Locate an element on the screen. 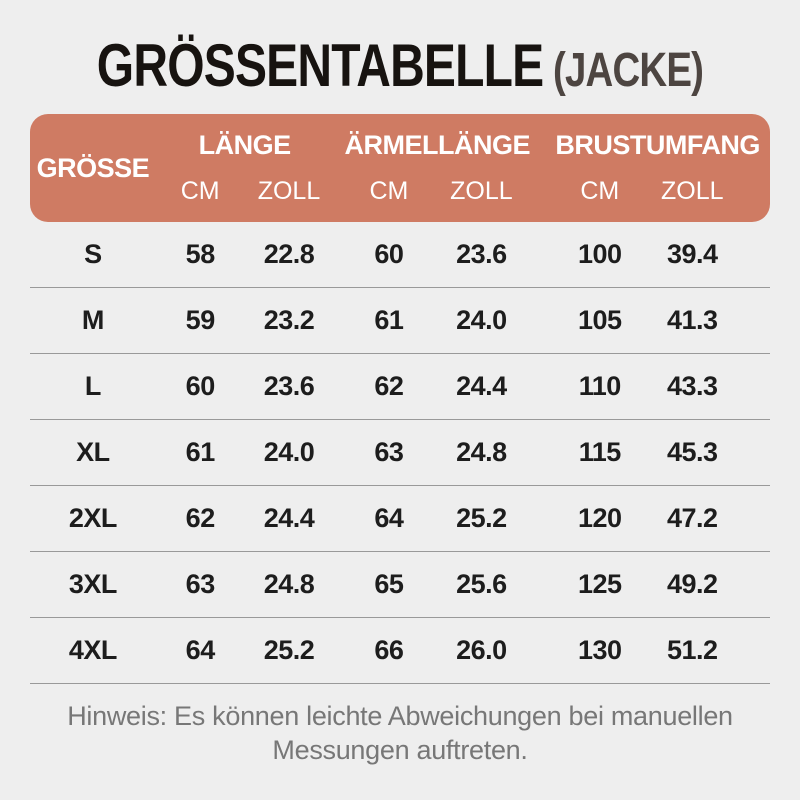  value-cell: 58 is located at coordinates (200, 254).